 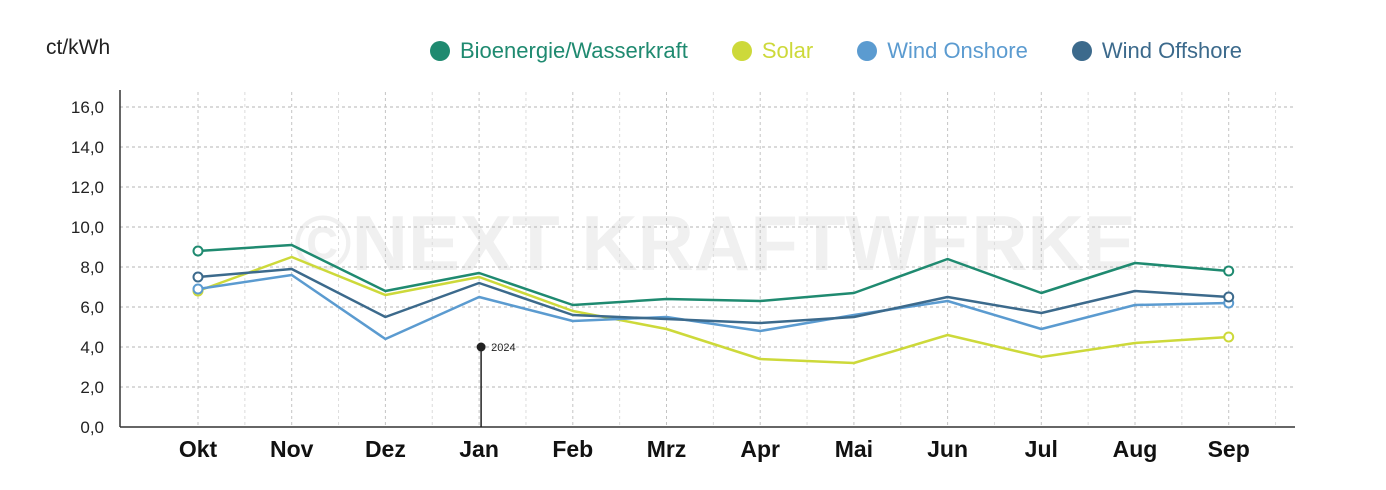 What do you see at coordinates (667, 449) in the screenshot?
I see `x-tick-label: Mrz` at bounding box center [667, 449].